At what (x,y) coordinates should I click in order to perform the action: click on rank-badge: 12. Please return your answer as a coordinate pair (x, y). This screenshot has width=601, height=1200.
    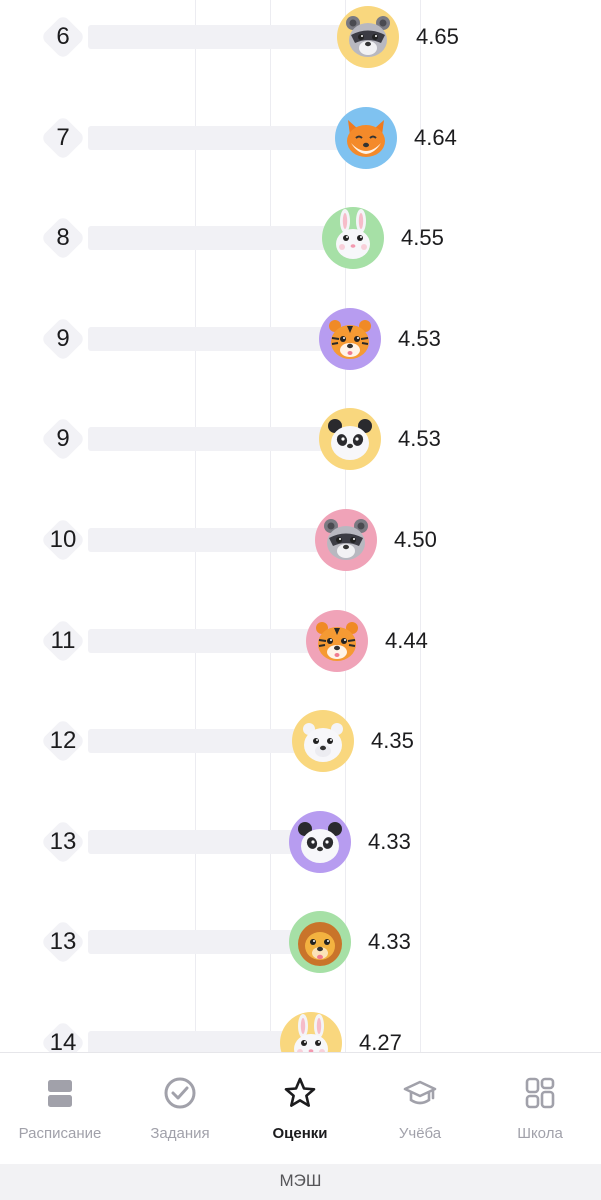
    Looking at the image, I should click on (63, 741).